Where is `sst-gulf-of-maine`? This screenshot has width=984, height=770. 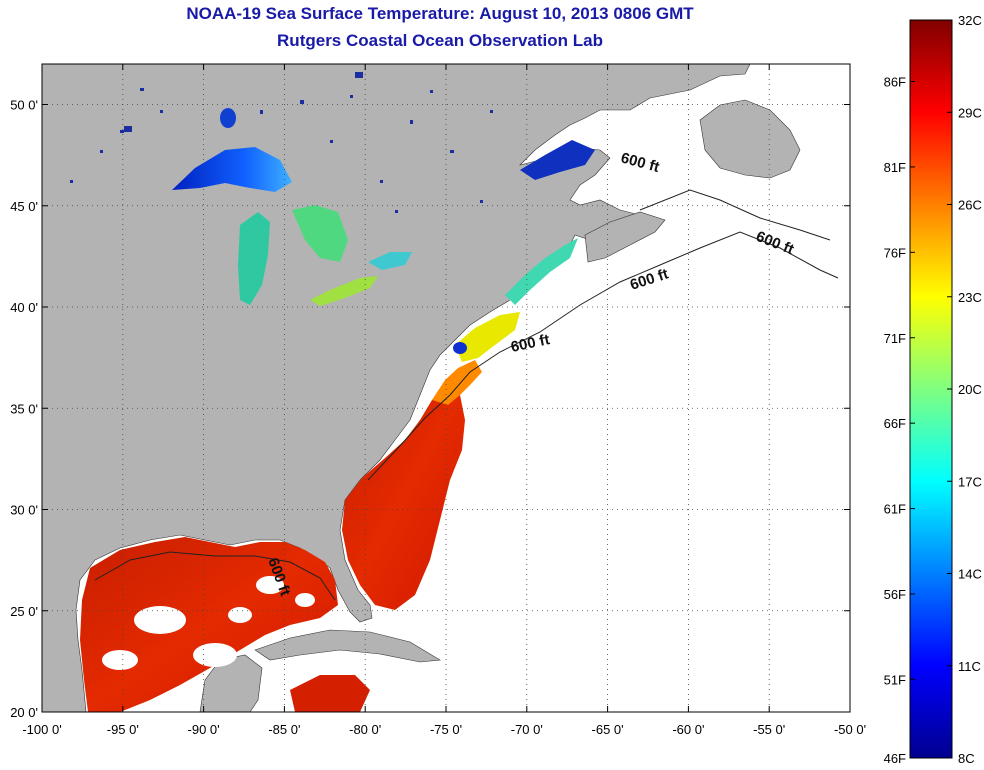
sst-gulf-of-maine is located at coordinates (541, 271).